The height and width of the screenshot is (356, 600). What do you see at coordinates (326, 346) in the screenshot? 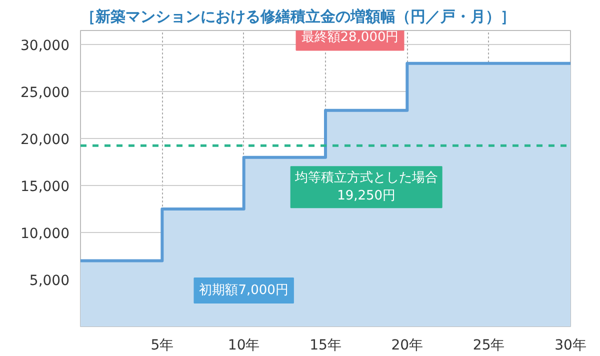
I see `x-tick-label: 15年` at bounding box center [326, 346].